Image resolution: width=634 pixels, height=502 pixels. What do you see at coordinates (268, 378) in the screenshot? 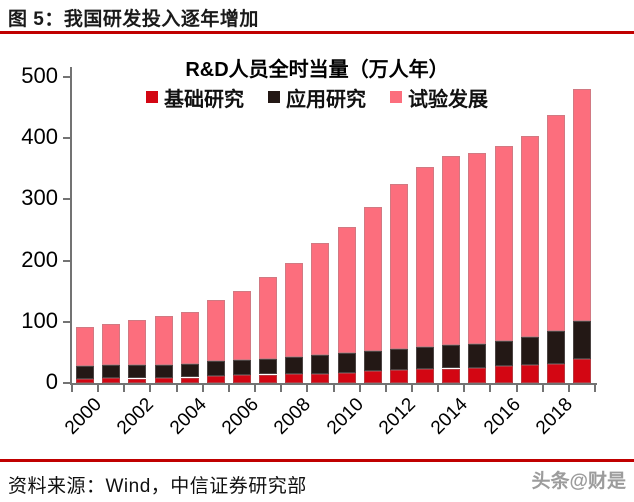
I see `bar-segment-basic-2007` at bounding box center [268, 378].